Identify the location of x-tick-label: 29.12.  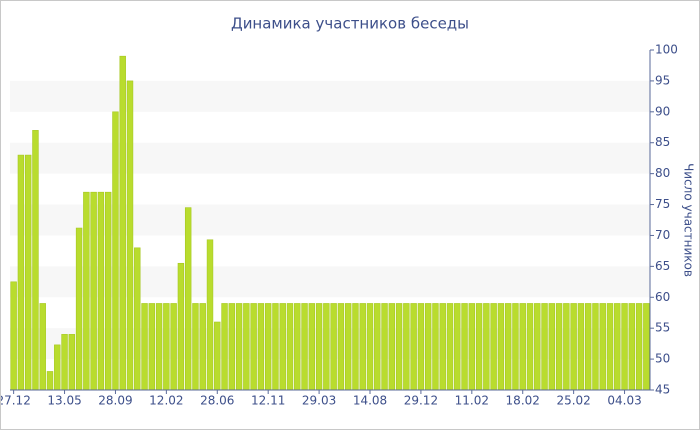
(421, 401).